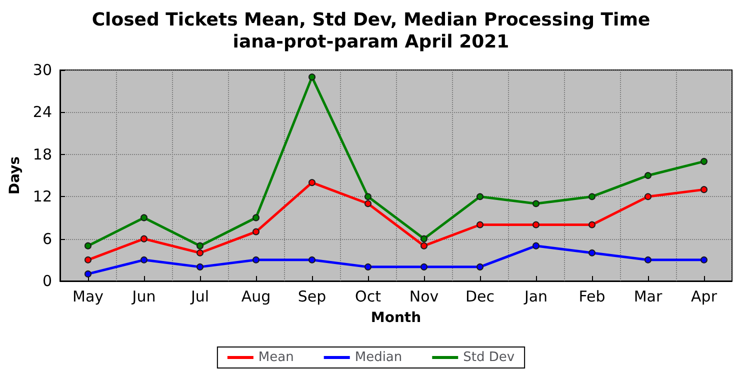  Describe the element at coordinates (535, 297) in the screenshot. I see `x-tick-label: Jan` at that location.